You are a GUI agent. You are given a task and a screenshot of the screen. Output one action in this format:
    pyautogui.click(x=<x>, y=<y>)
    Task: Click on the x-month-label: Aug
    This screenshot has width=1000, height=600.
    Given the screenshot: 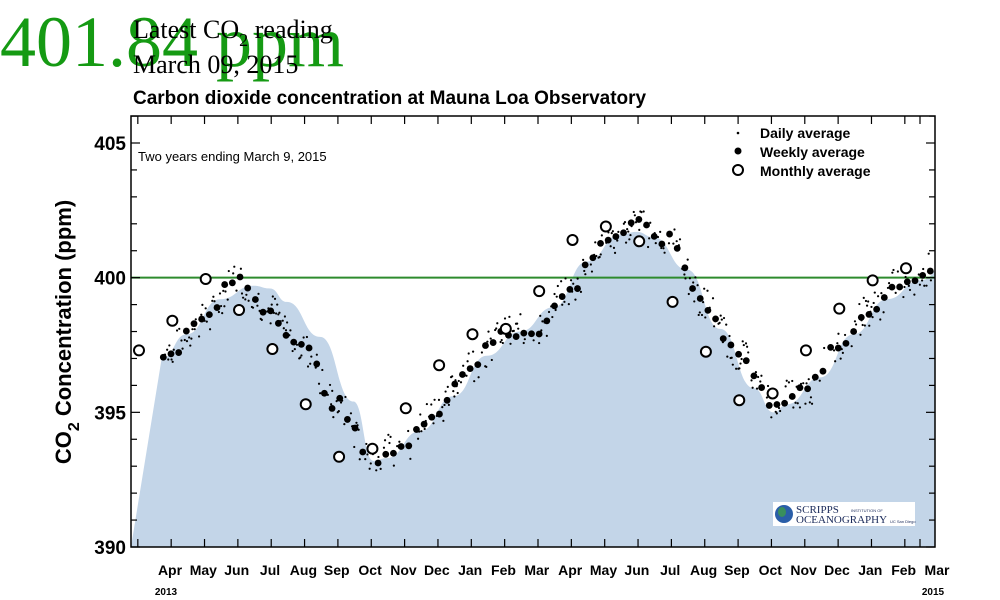 What is the action you would take?
    pyautogui.click(x=303, y=570)
    